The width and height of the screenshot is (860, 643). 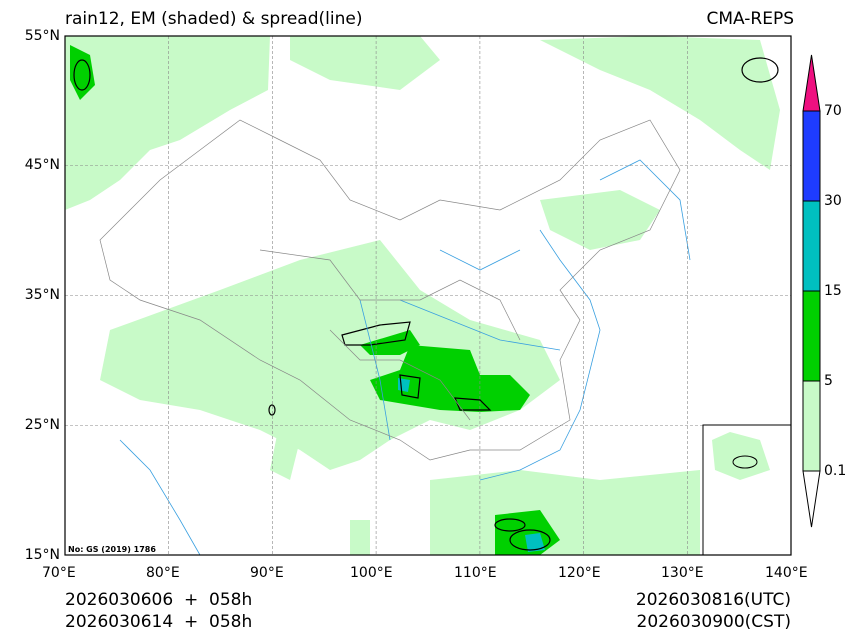 What do you see at coordinates (833, 291) in the screenshot?
I see `colorbar-label: 15` at bounding box center [833, 291].